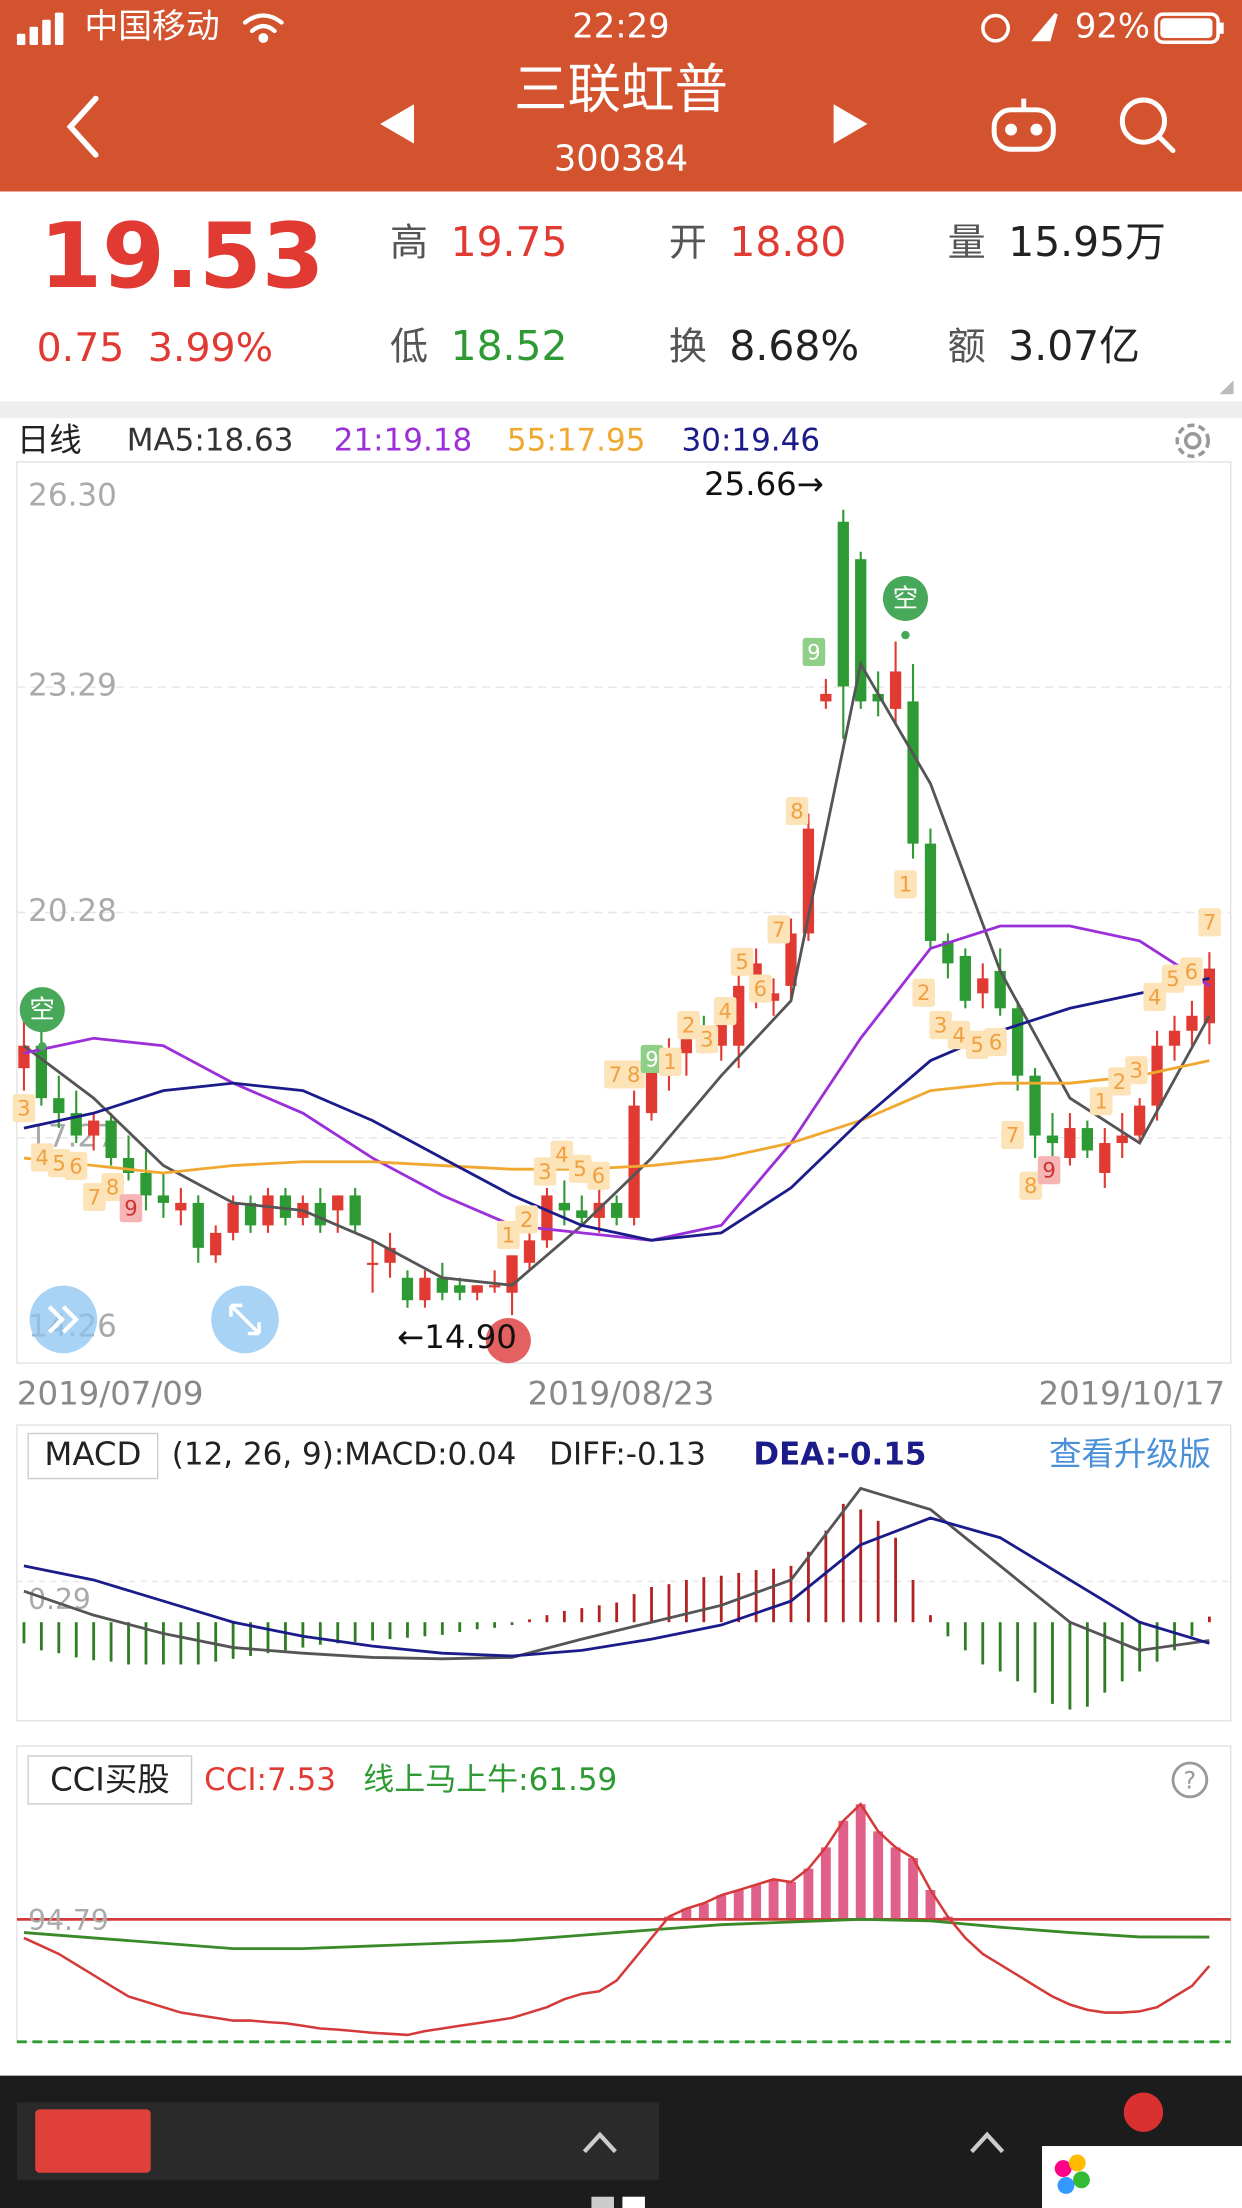 The width and height of the screenshot is (1242, 2208). What do you see at coordinates (688, 243) in the screenshot?
I see `stat-label: 开` at bounding box center [688, 243].